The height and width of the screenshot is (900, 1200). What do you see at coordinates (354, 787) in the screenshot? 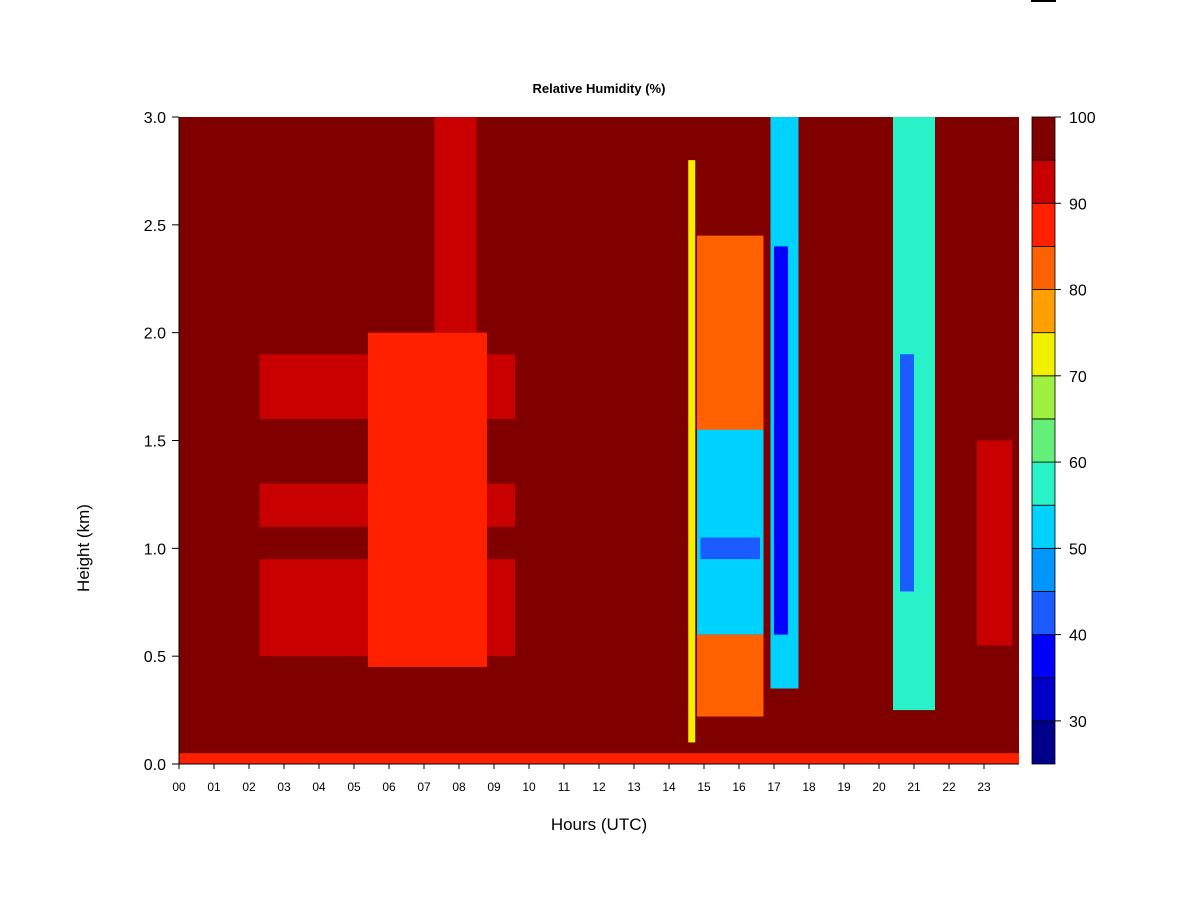
I see `x-tick-label: 05` at bounding box center [354, 787].